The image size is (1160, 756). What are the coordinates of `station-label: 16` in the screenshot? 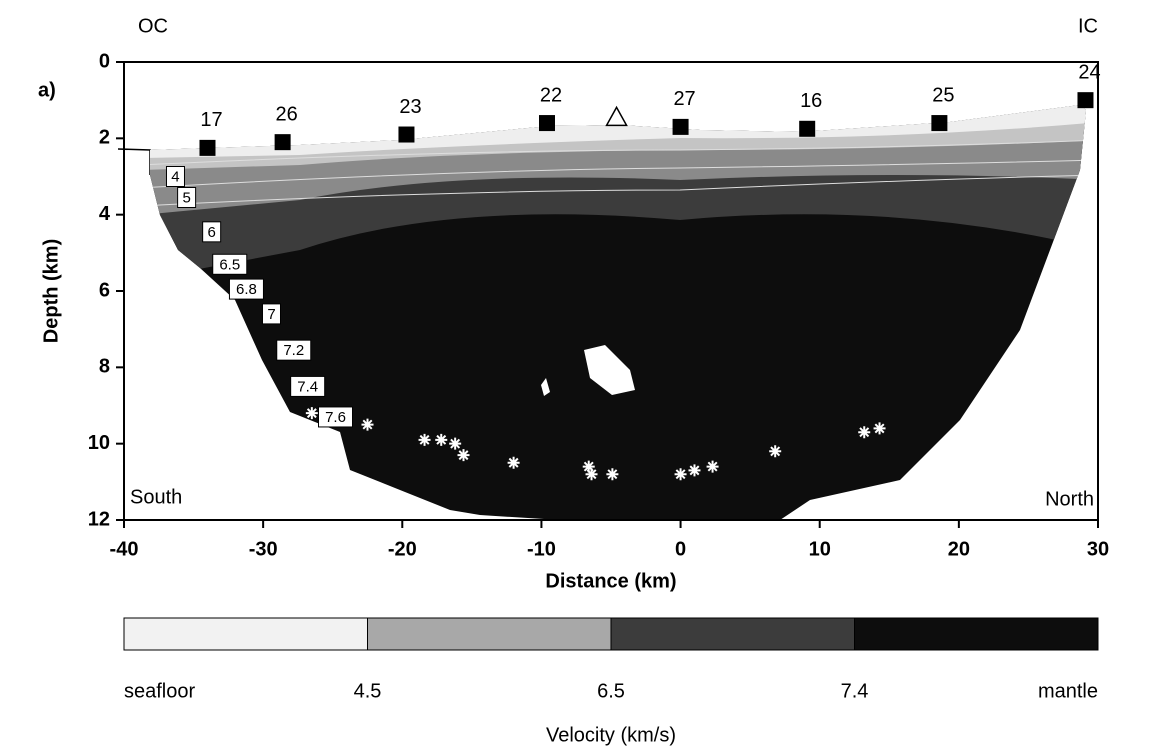 It's located at (811, 101).